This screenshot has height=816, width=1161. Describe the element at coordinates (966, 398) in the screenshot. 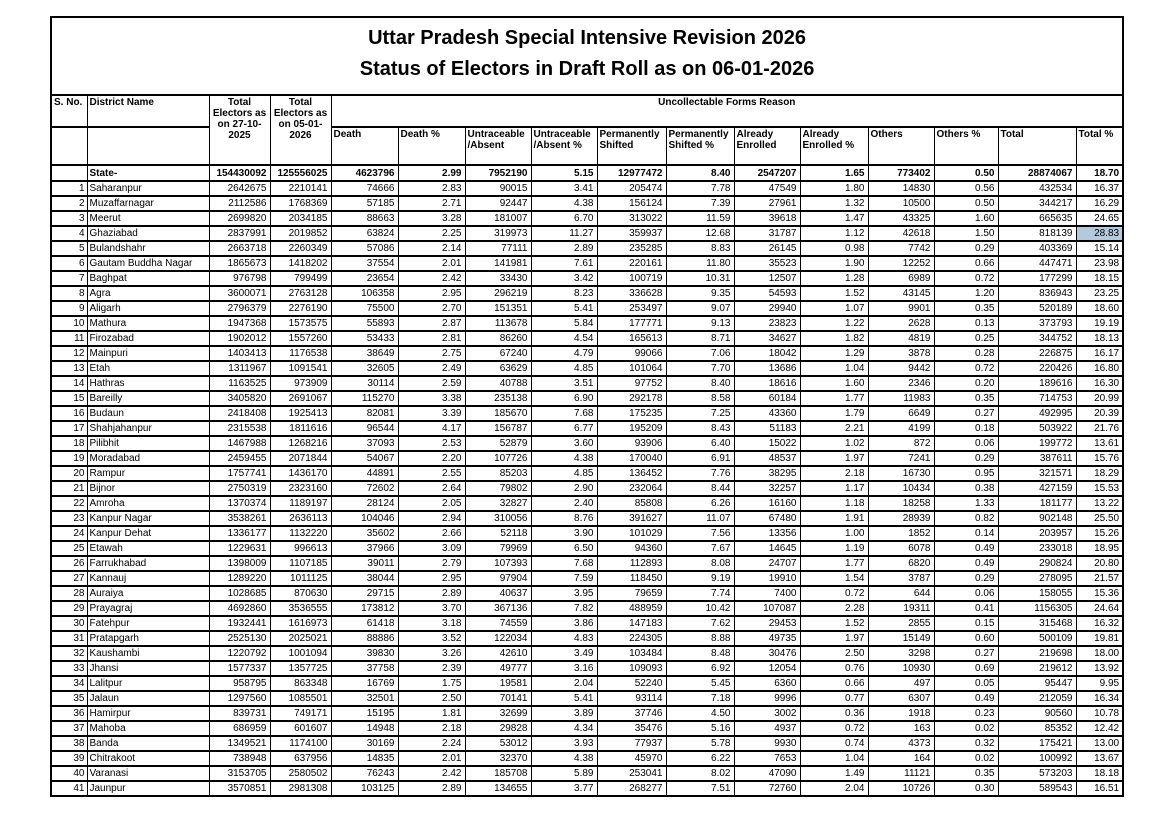

I see `others-pct-cell: 0.35` at that location.